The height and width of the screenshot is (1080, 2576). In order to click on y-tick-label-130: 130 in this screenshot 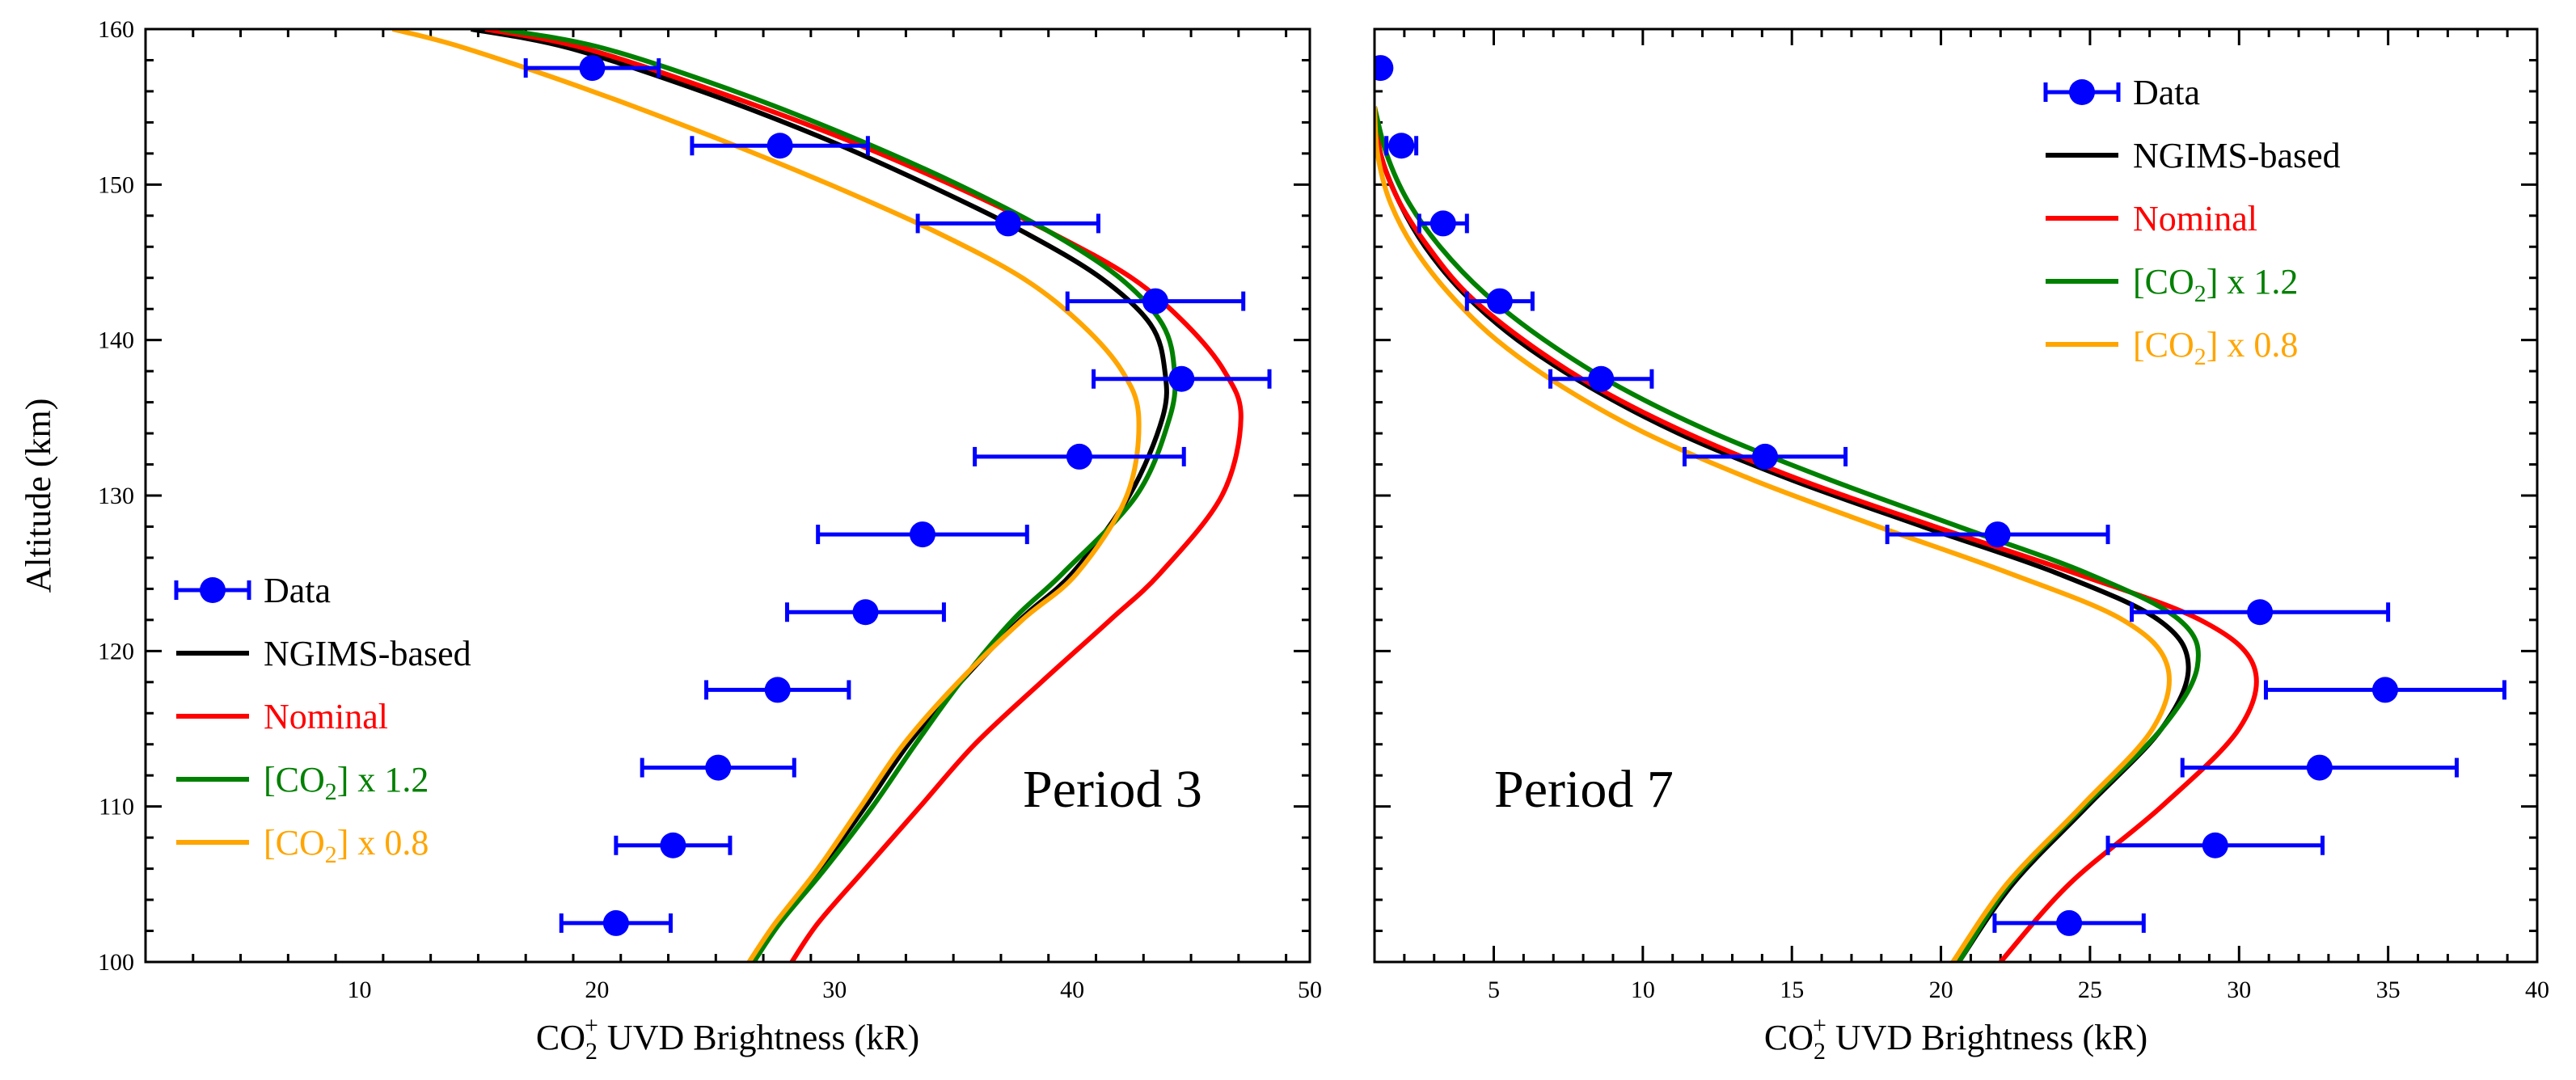, I will do `click(116, 496)`.